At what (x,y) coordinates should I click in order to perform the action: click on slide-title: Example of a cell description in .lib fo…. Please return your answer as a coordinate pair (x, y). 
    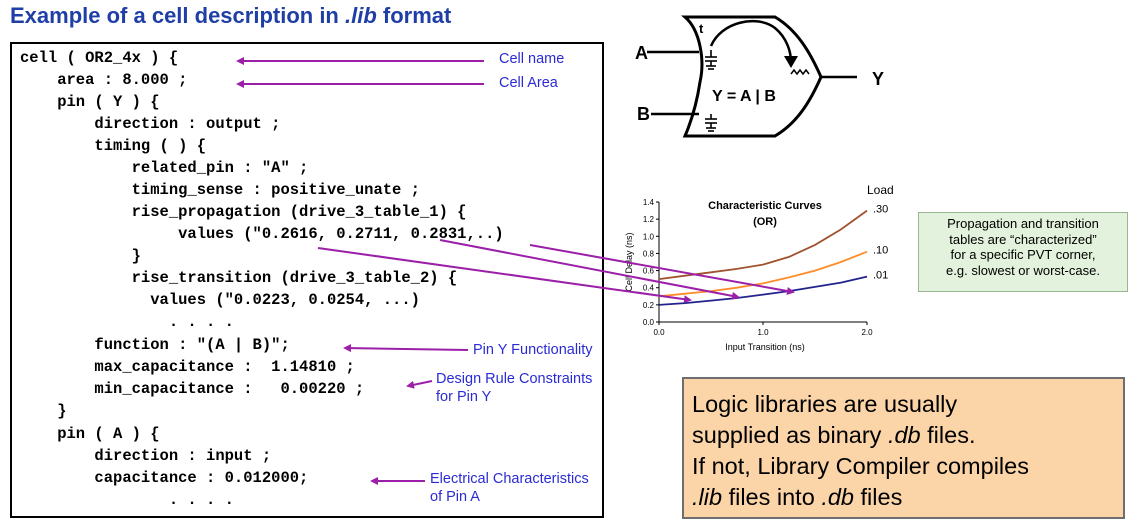
    Looking at the image, I should click on (230, 16).